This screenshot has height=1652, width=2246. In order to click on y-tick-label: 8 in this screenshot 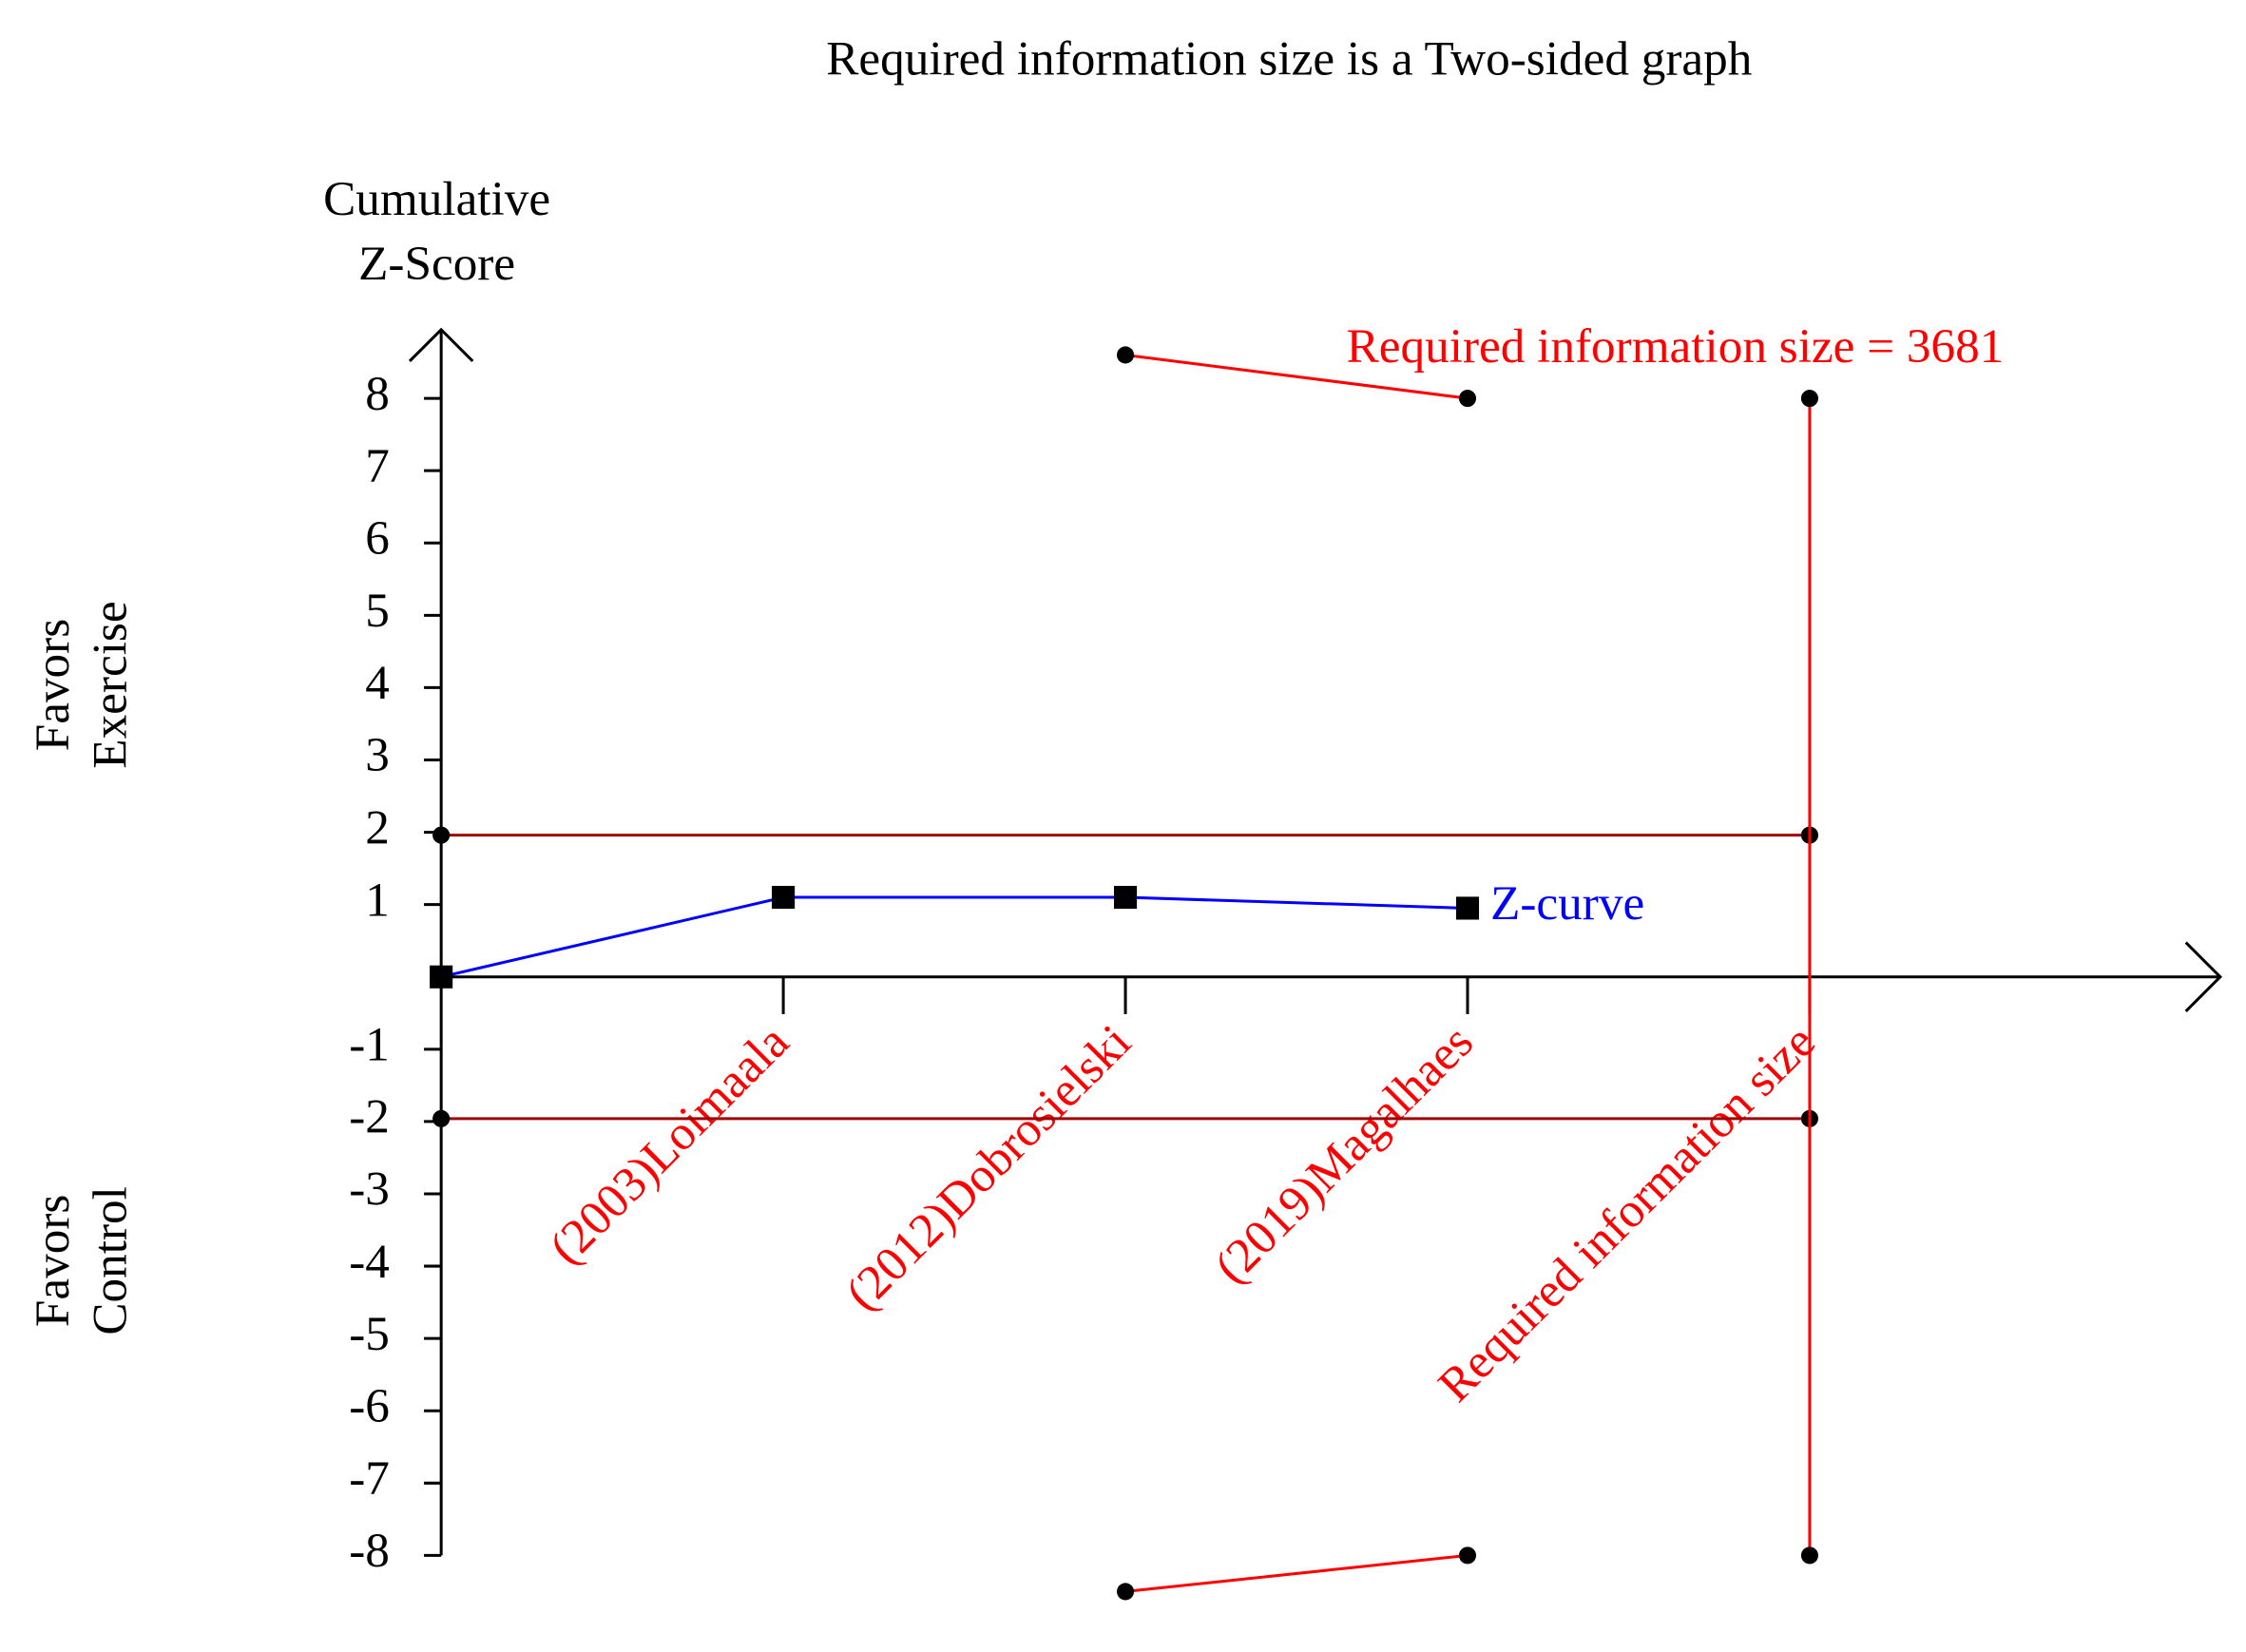, I will do `click(378, 394)`.